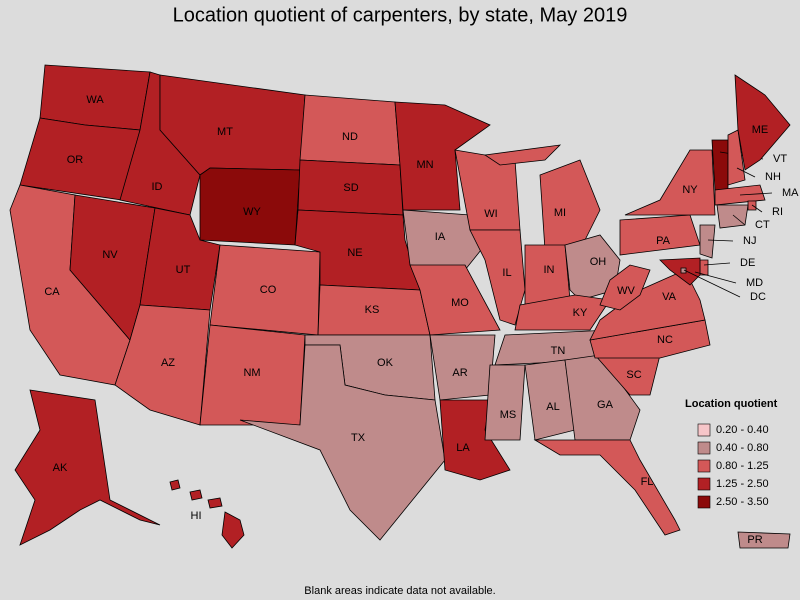  What do you see at coordinates (385, 363) in the screenshot?
I see `state-label: OK` at bounding box center [385, 363].